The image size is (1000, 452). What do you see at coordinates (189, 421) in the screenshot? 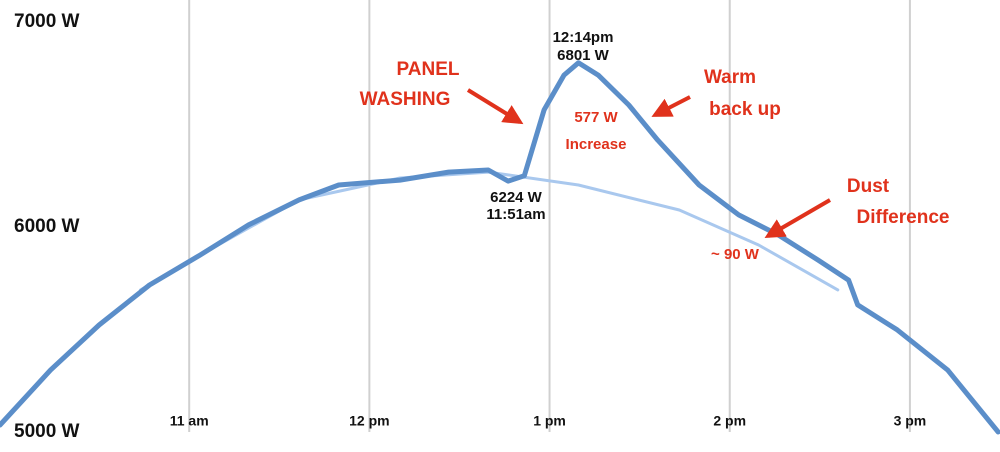
I see `x-tick-label: 11 am` at bounding box center [189, 421].